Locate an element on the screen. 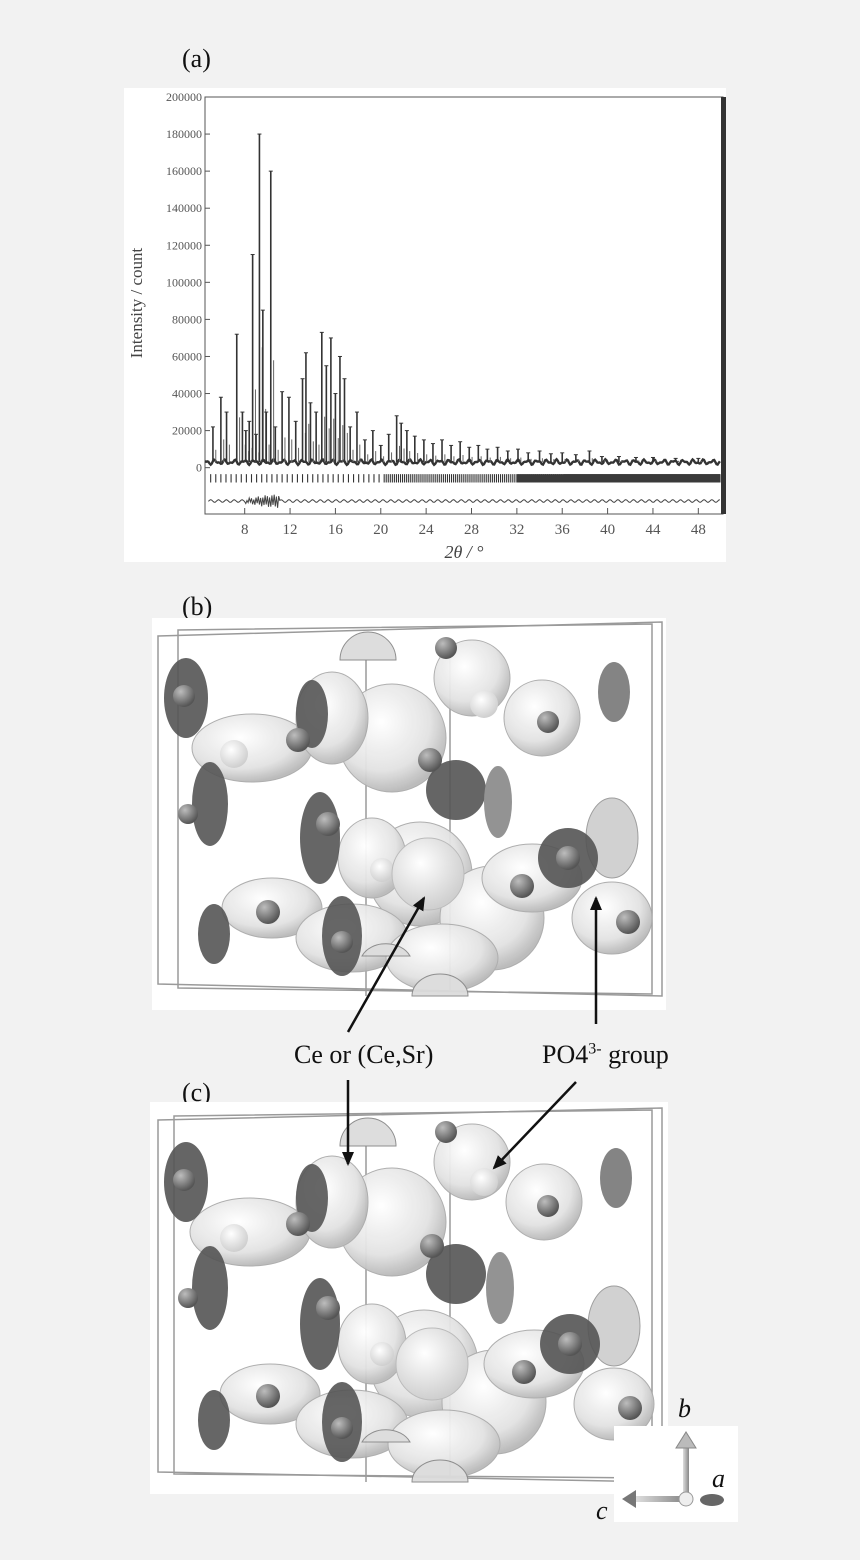 This screenshot has width=860, height=1560. y-tick-label-3: 60000 is located at coordinates (187, 356).